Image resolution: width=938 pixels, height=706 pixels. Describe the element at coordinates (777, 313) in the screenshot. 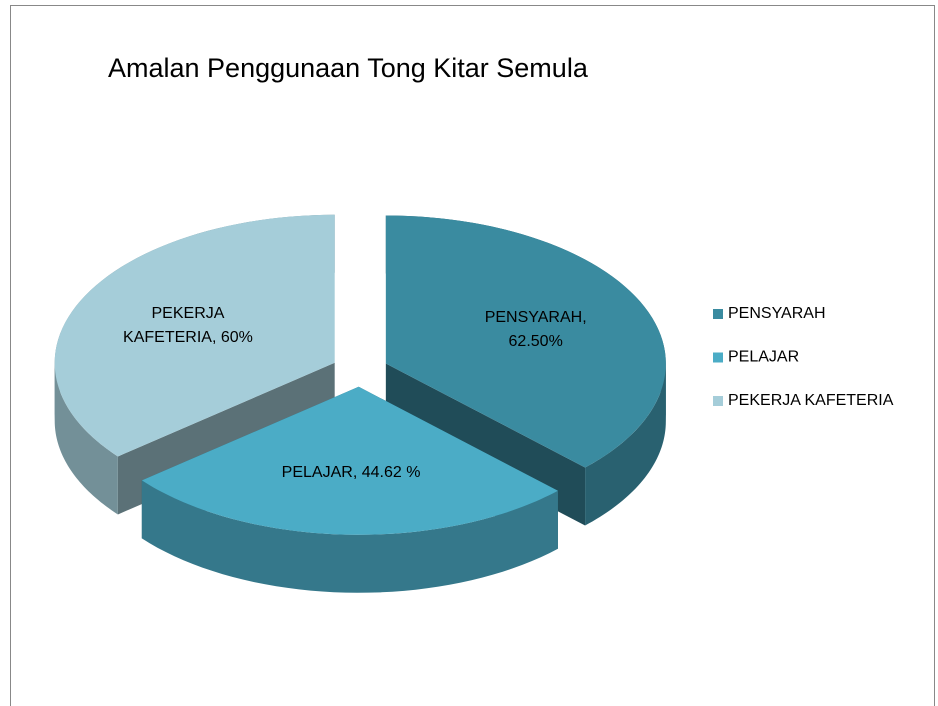

I see `legend-label: PENSYARAH` at that location.